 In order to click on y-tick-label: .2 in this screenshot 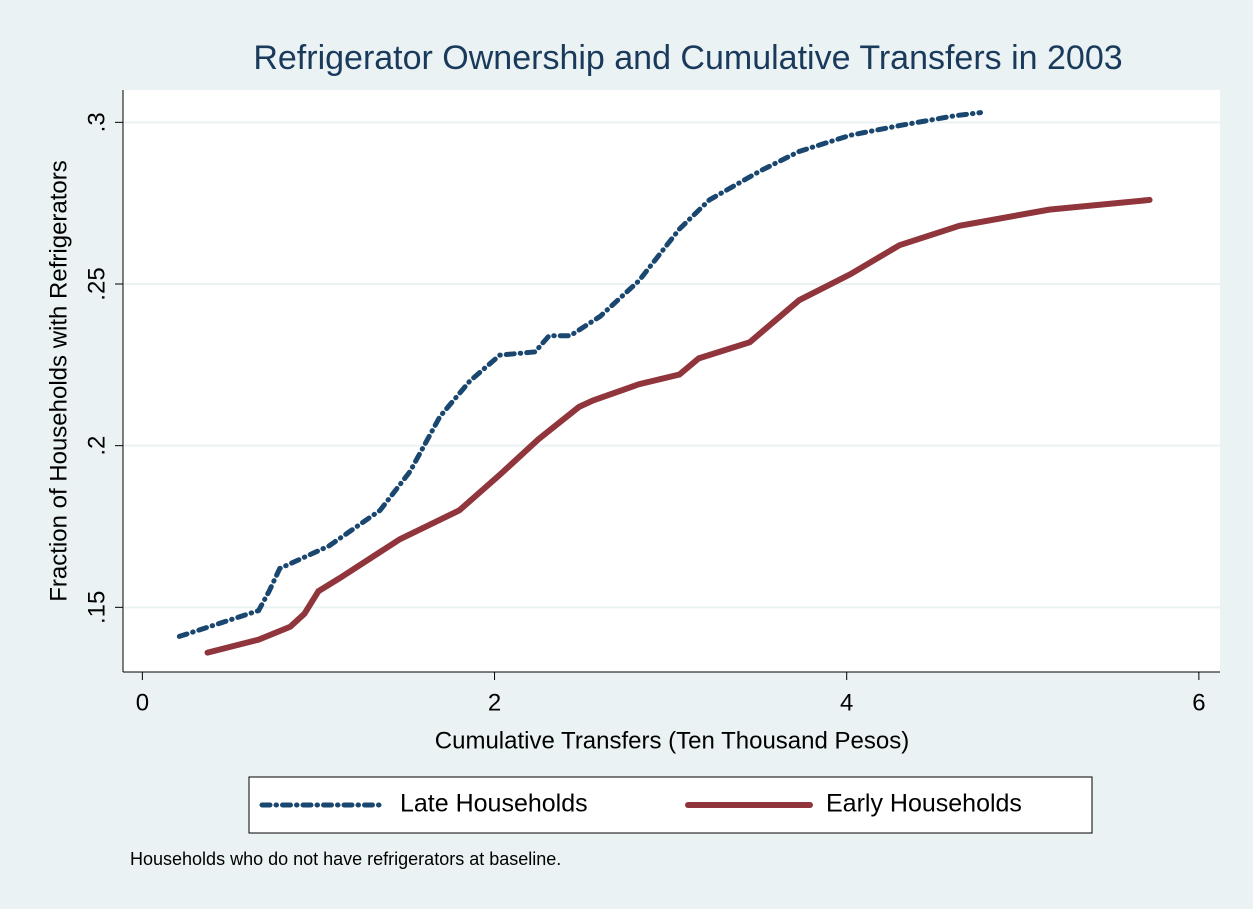, I will do `click(96, 446)`.